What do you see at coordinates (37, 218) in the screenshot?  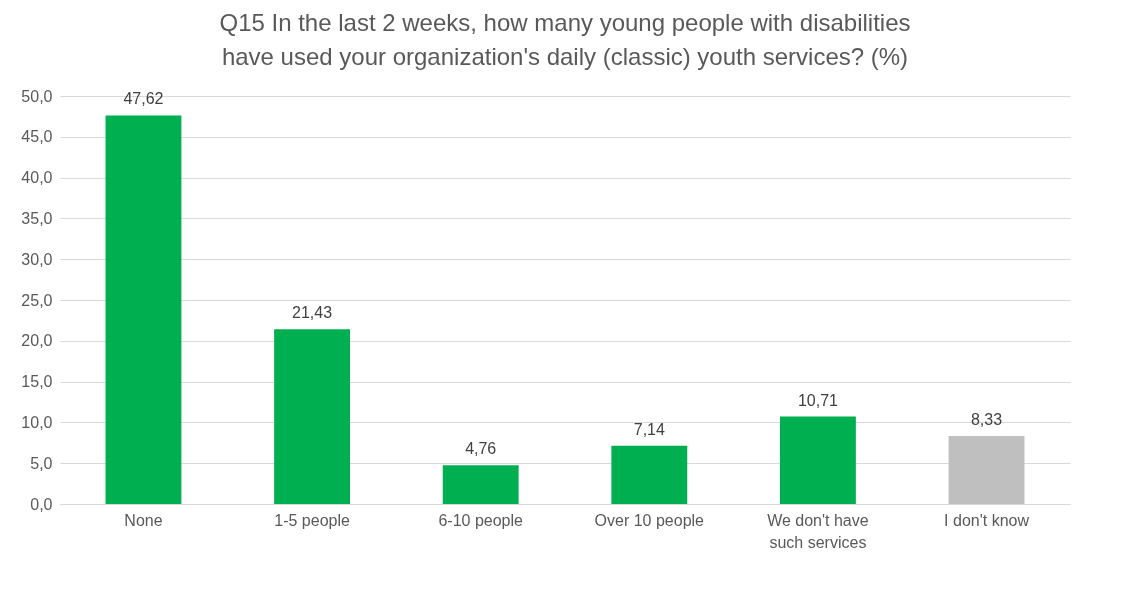 I see `y-tick-label: 35,0` at bounding box center [37, 218].